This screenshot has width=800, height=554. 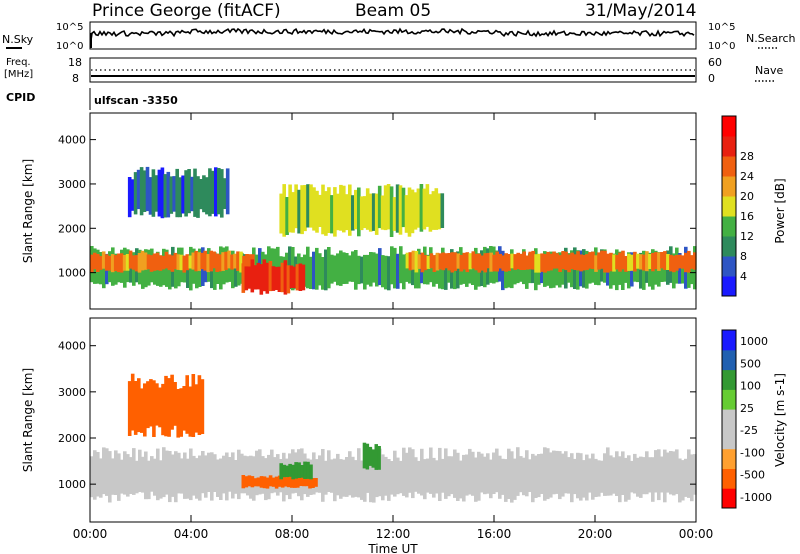 I want to click on nsearch-scale-bottom: 10^0, so click(x=721, y=46).